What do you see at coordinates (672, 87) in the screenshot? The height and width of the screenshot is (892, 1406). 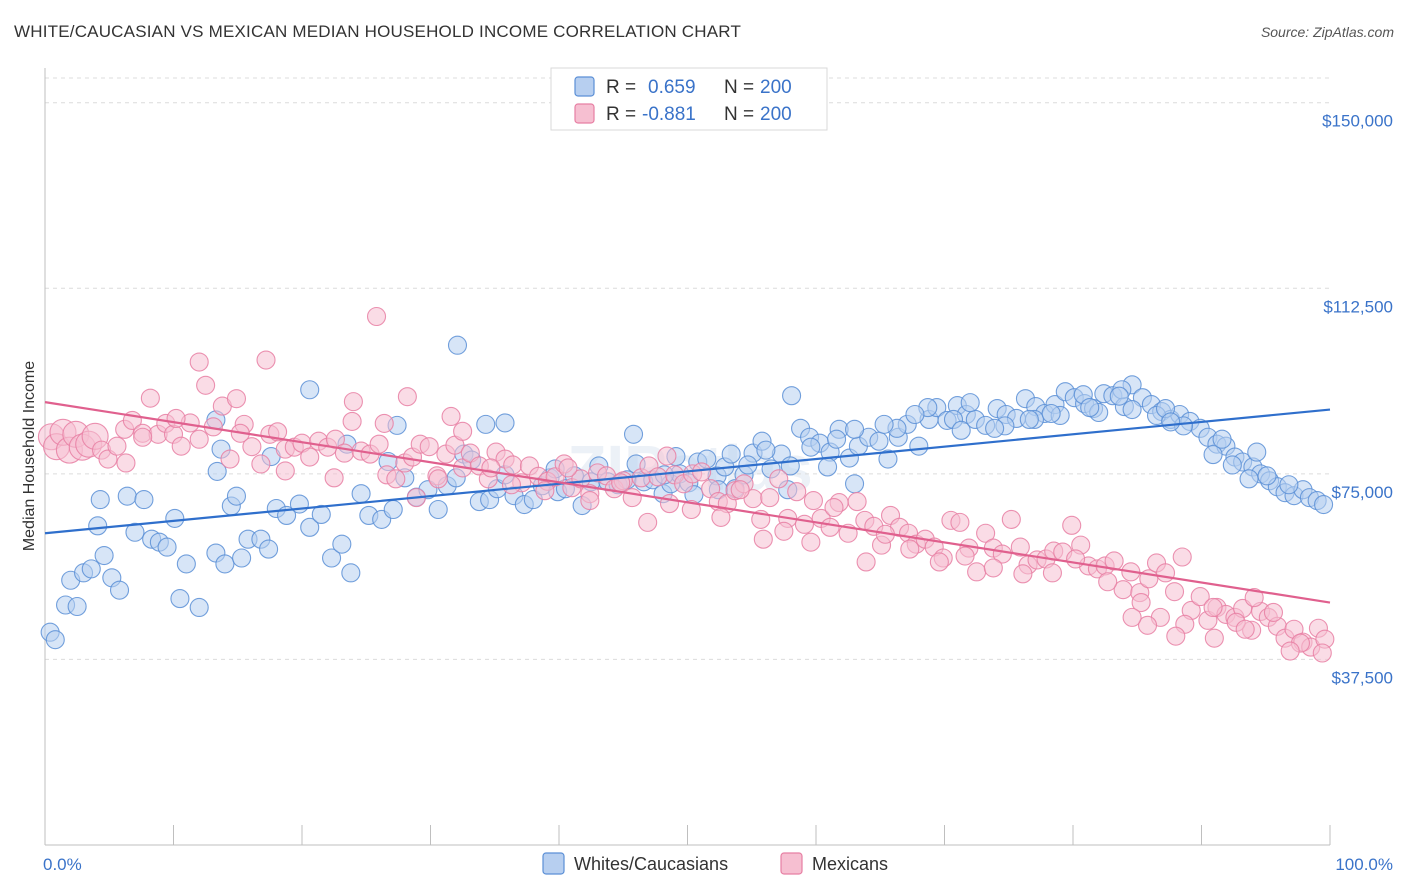 I see `legend-r-value-whites: 0.659` at bounding box center [672, 87].